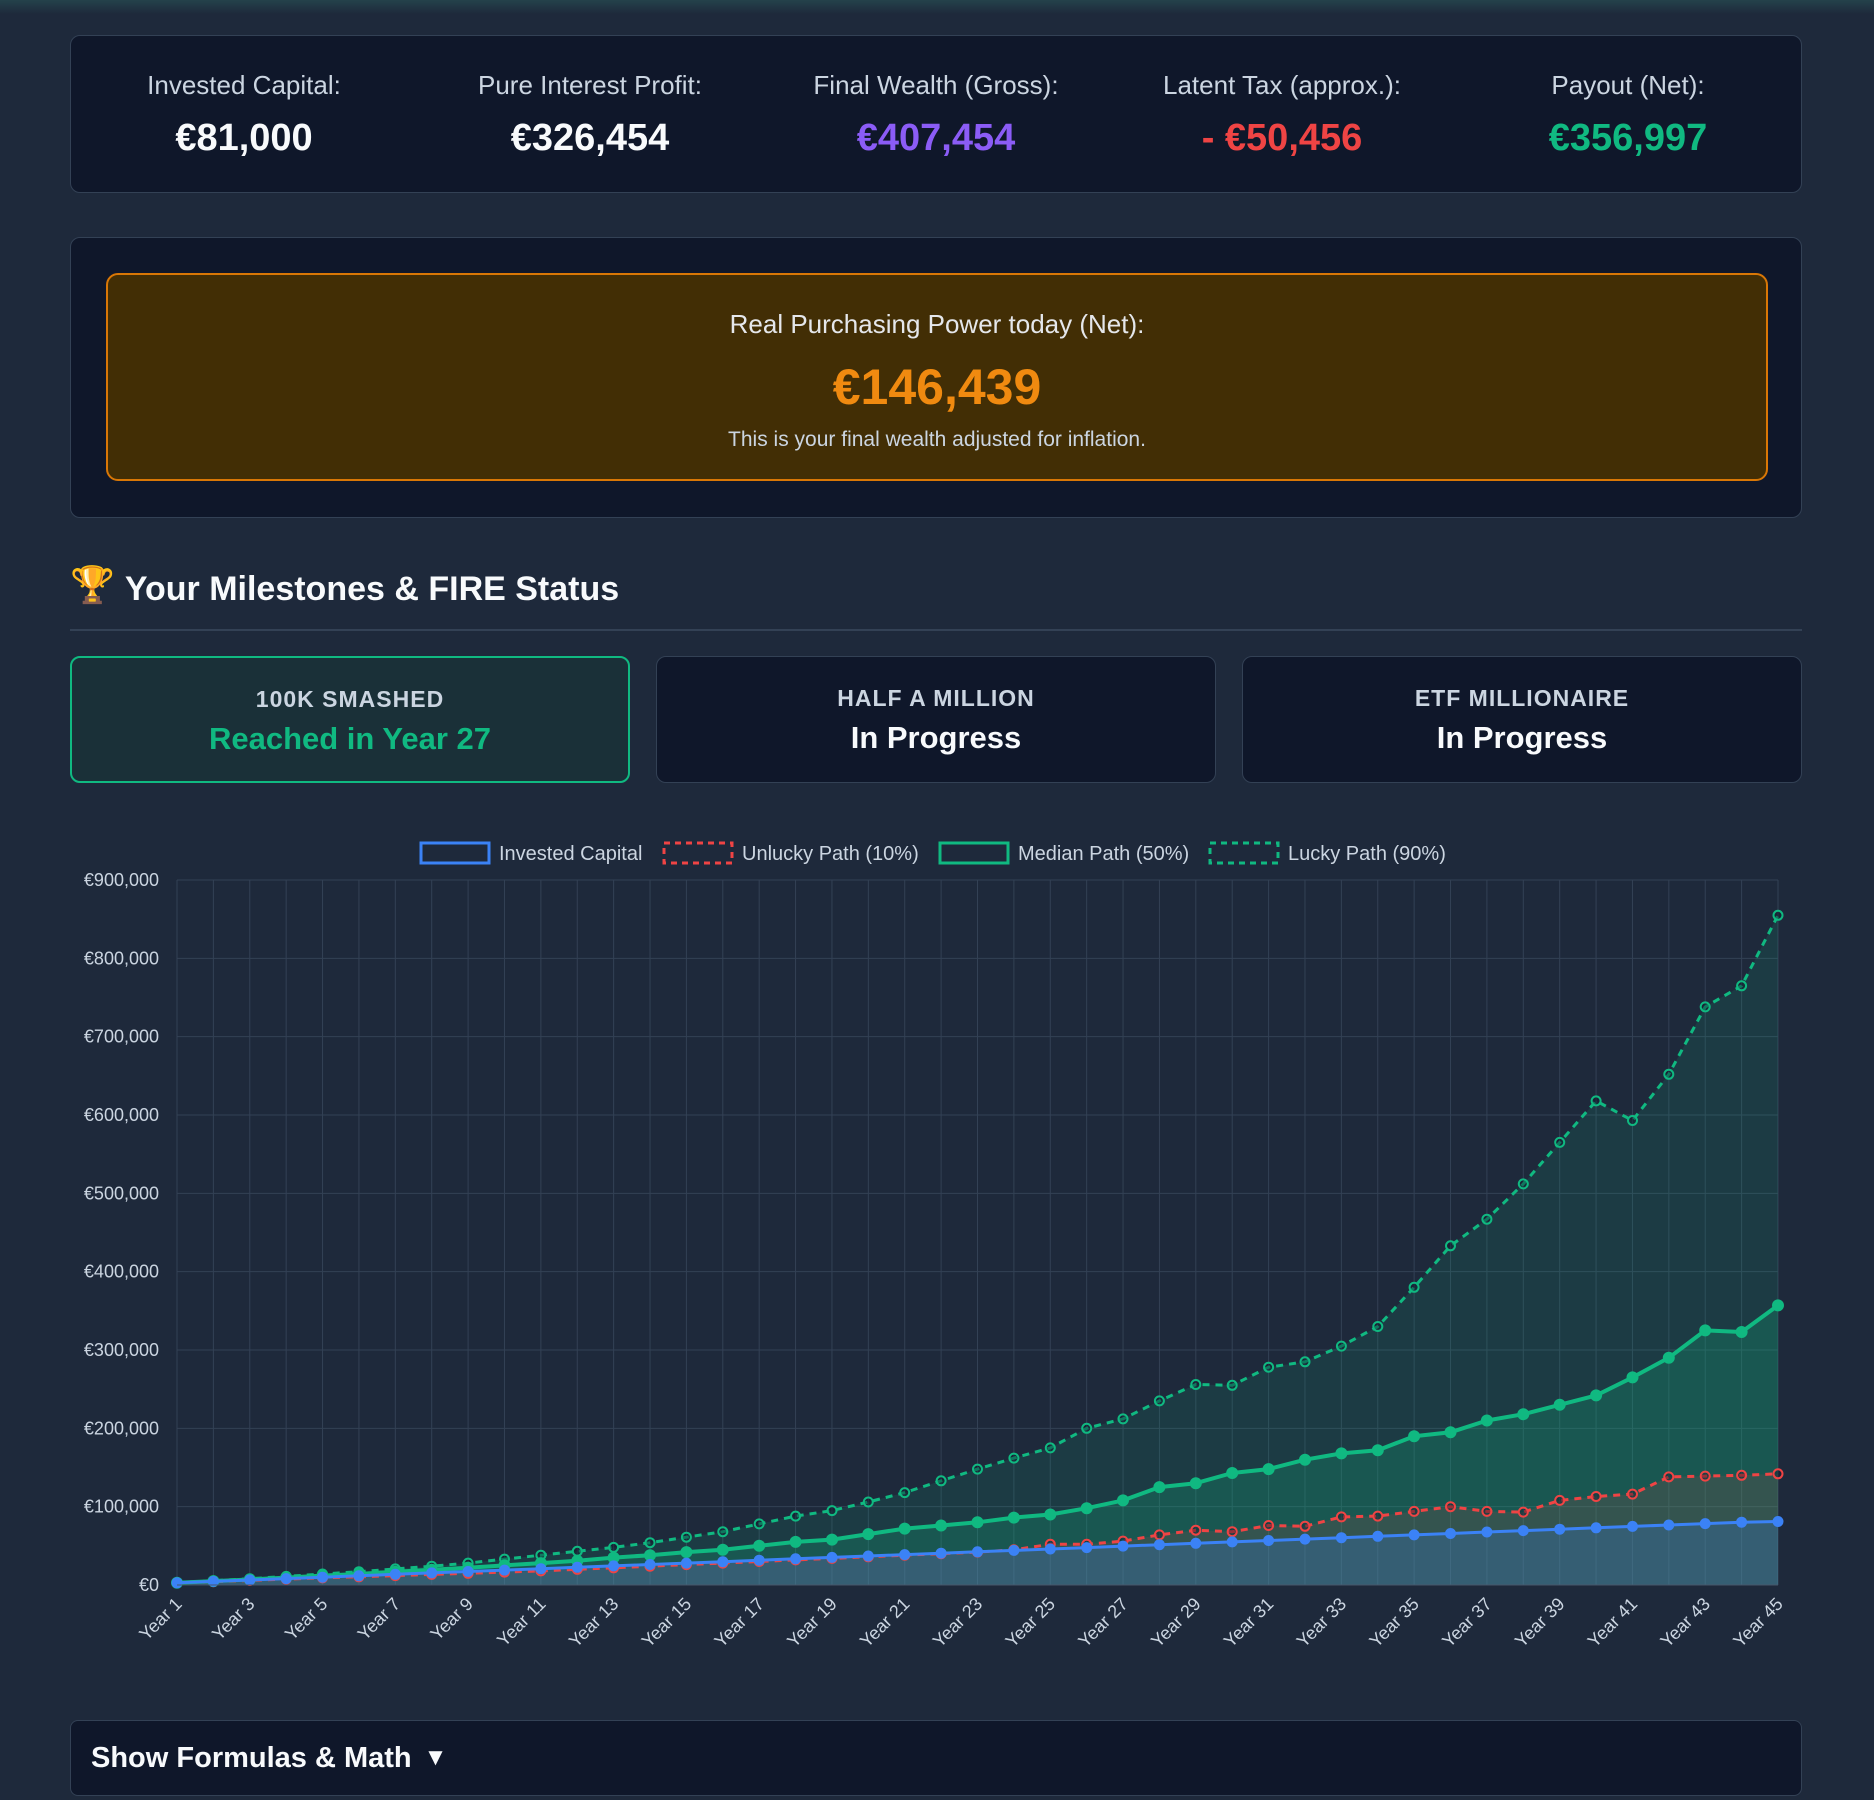 Image resolution: width=1874 pixels, height=1800 pixels. What do you see at coordinates (251, 1757) in the screenshot?
I see `formulas-label: Show Formulas & Math` at bounding box center [251, 1757].